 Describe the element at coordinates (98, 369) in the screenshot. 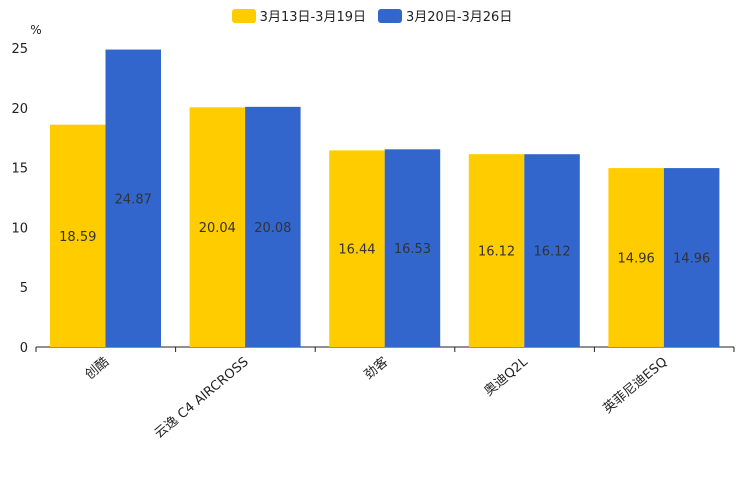

I see `x-tick-label: 创酷` at that location.